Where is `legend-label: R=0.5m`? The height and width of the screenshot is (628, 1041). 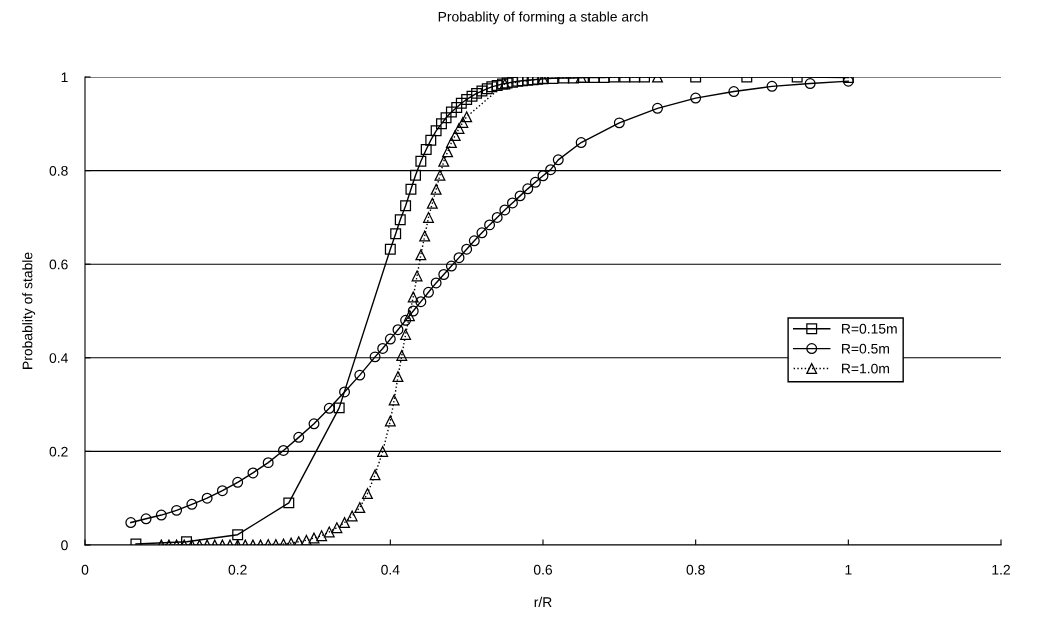
legend-label: R=0.5m is located at coordinates (865, 348).